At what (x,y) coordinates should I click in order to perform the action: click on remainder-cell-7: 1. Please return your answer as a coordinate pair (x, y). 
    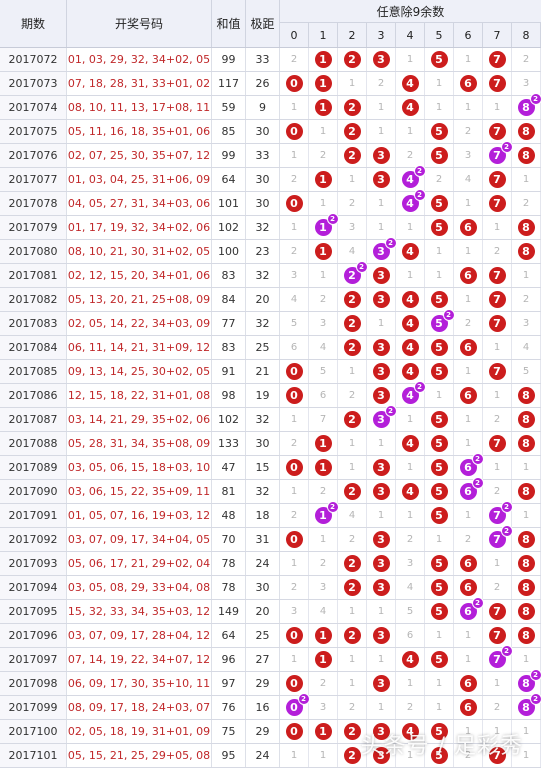
    Looking at the image, I should click on (497, 227).